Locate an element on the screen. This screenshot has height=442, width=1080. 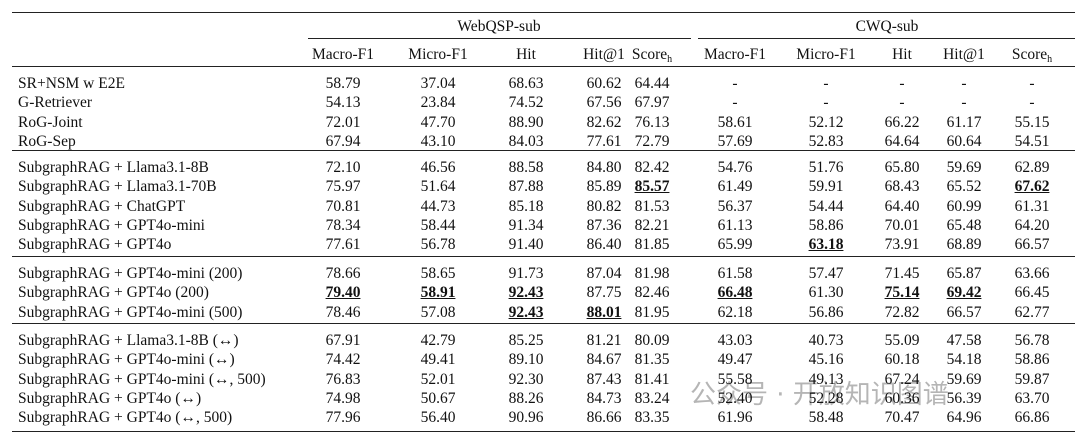
value-cell: 37.04 is located at coordinates (438, 83).